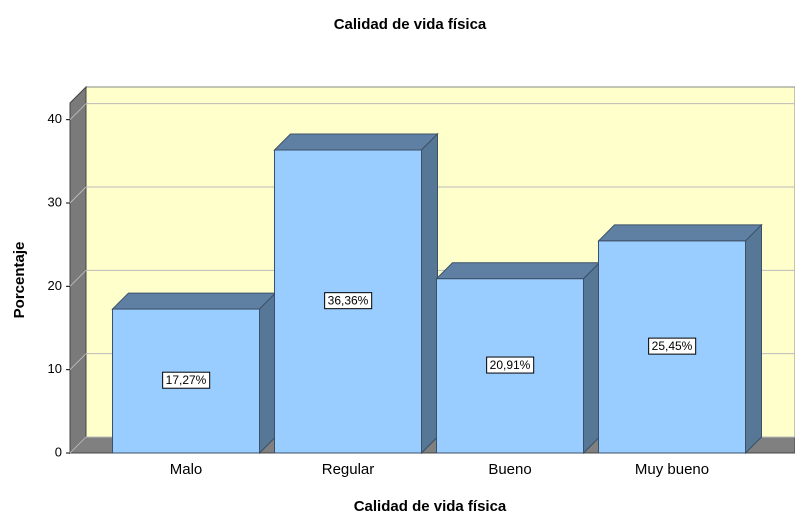 Image resolution: width=795 pixels, height=515 pixels. I want to click on left-wall, so click(78, 270).